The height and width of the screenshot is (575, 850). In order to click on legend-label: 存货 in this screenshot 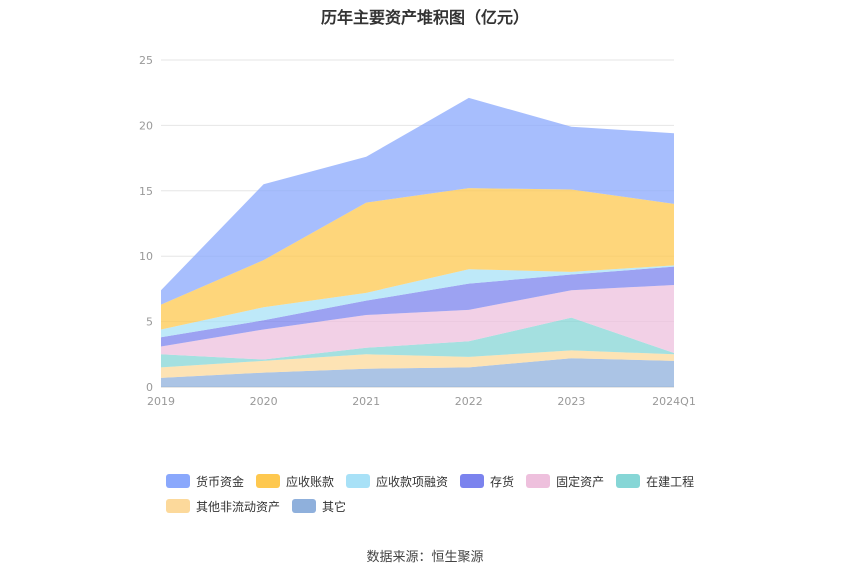, I will do `click(502, 481)`.